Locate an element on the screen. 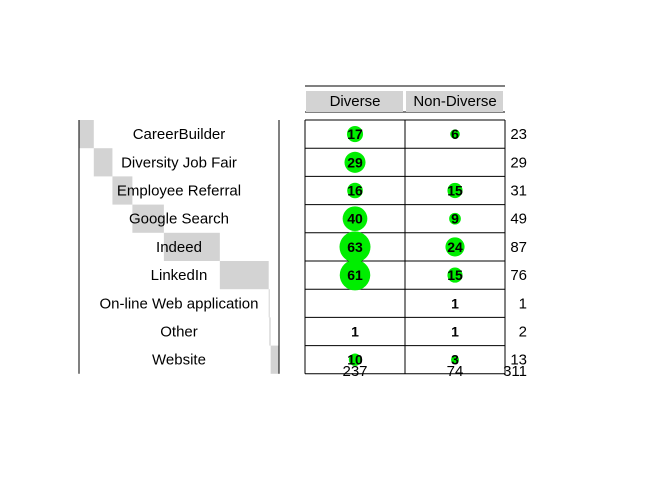 The width and height of the screenshot is (672, 480). bubble-value: 63 is located at coordinates (355, 247).